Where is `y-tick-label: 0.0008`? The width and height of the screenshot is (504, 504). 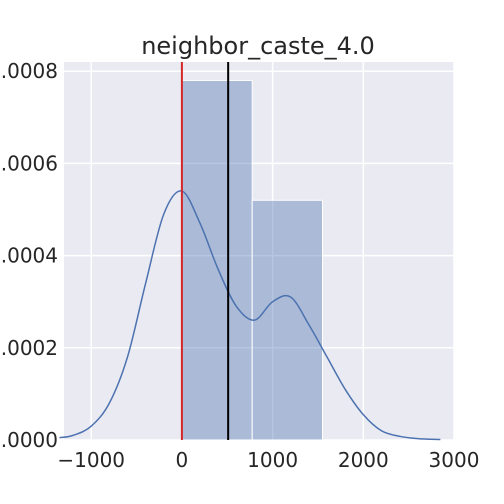 y-tick-label: 0.0008 is located at coordinates (29, 71).